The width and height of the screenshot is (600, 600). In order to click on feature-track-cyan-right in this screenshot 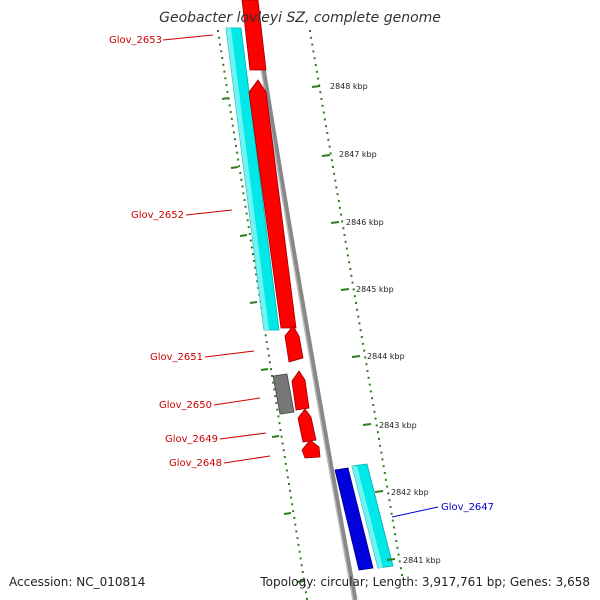, I will do `click(372, 516)`.